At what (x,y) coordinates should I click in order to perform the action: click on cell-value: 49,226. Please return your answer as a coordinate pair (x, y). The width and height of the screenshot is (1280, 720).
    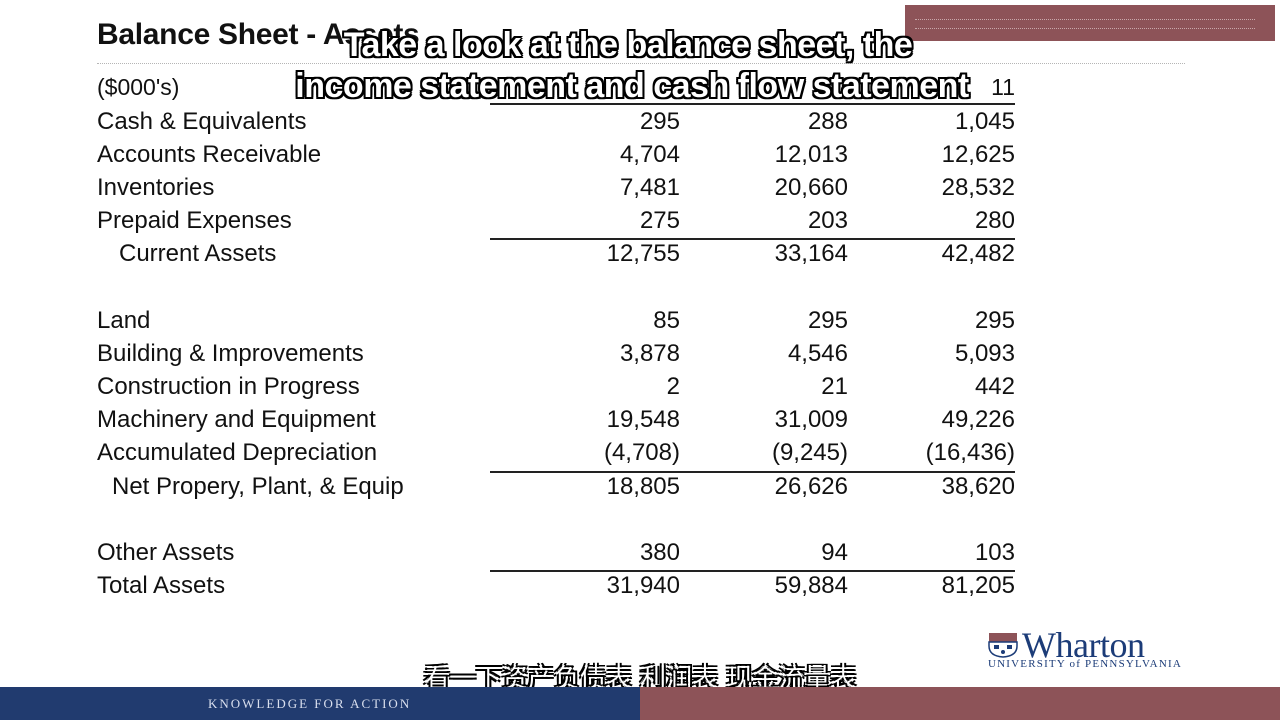
    Looking at the image, I should click on (978, 419).